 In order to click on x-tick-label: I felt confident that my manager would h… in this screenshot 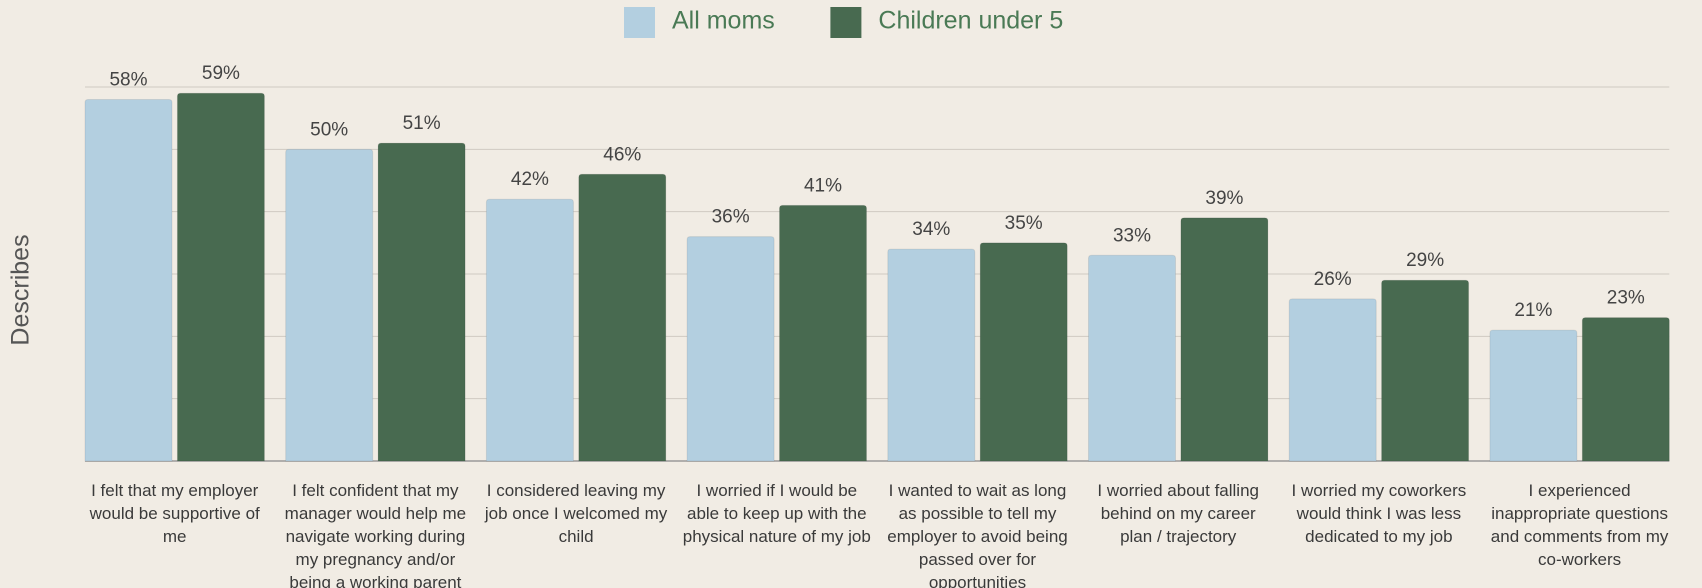, I will do `click(375, 534)`.